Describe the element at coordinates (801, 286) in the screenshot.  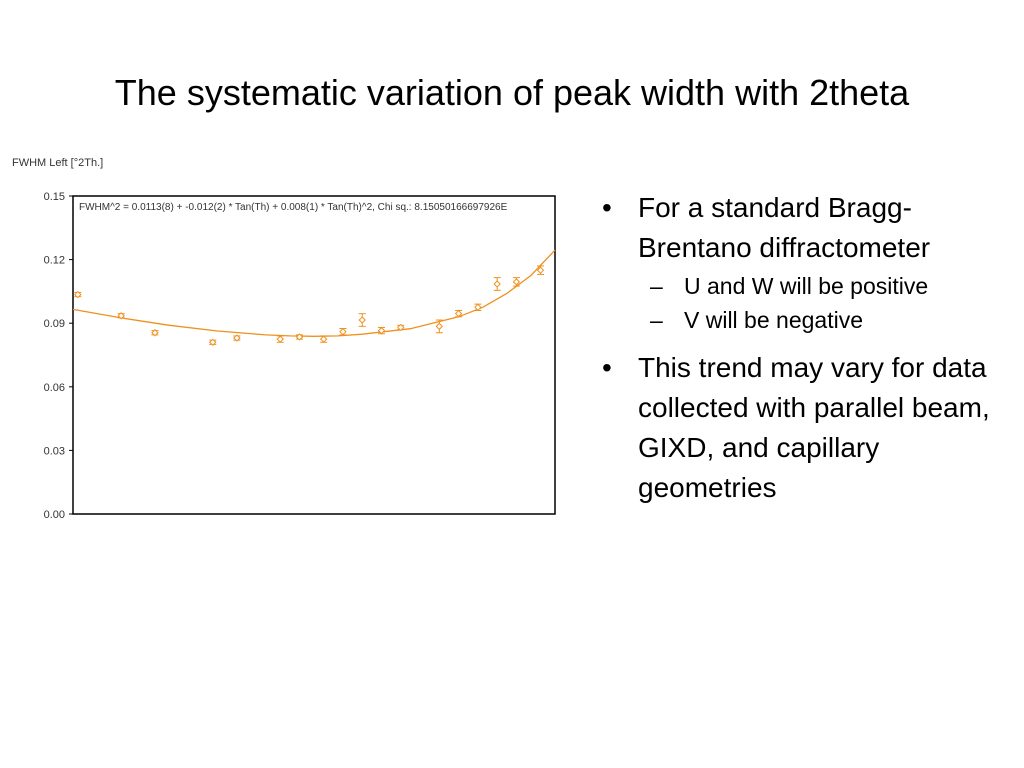
I see `sub-bullet-item-1: U and W will be positive` at that location.